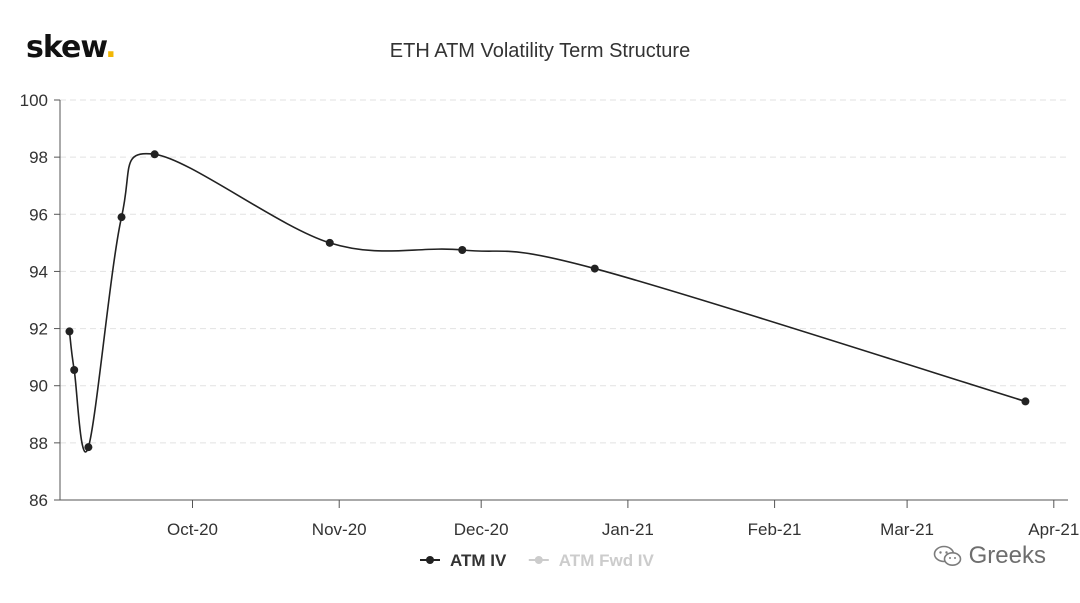 This screenshot has width=1080, height=603. Describe the element at coordinates (40, 300) in the screenshot. I see `y-axis-ticks: 86 88 90 92 94 96 98 100` at that location.